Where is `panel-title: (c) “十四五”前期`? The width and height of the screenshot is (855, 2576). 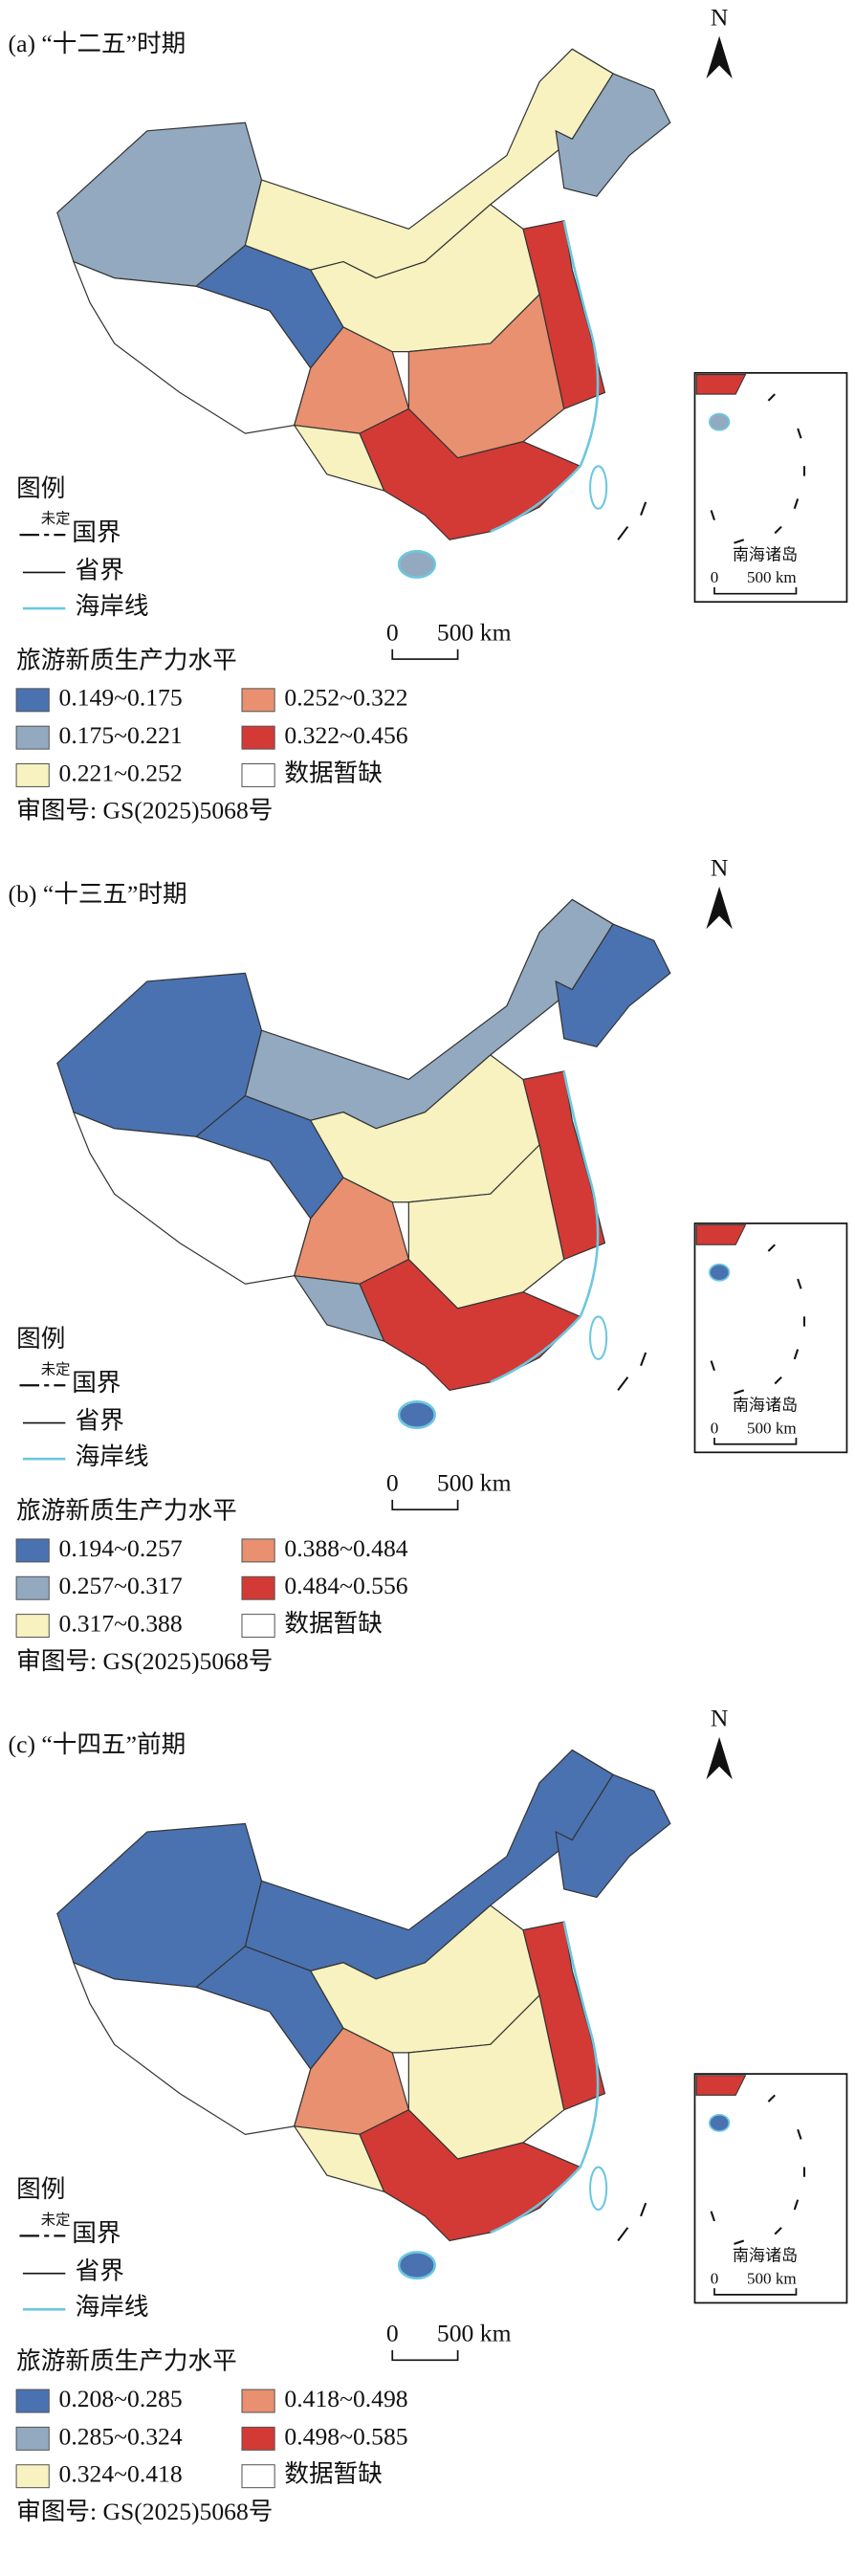 panel-title: (c) “十四五”前期 is located at coordinates (97, 1744).